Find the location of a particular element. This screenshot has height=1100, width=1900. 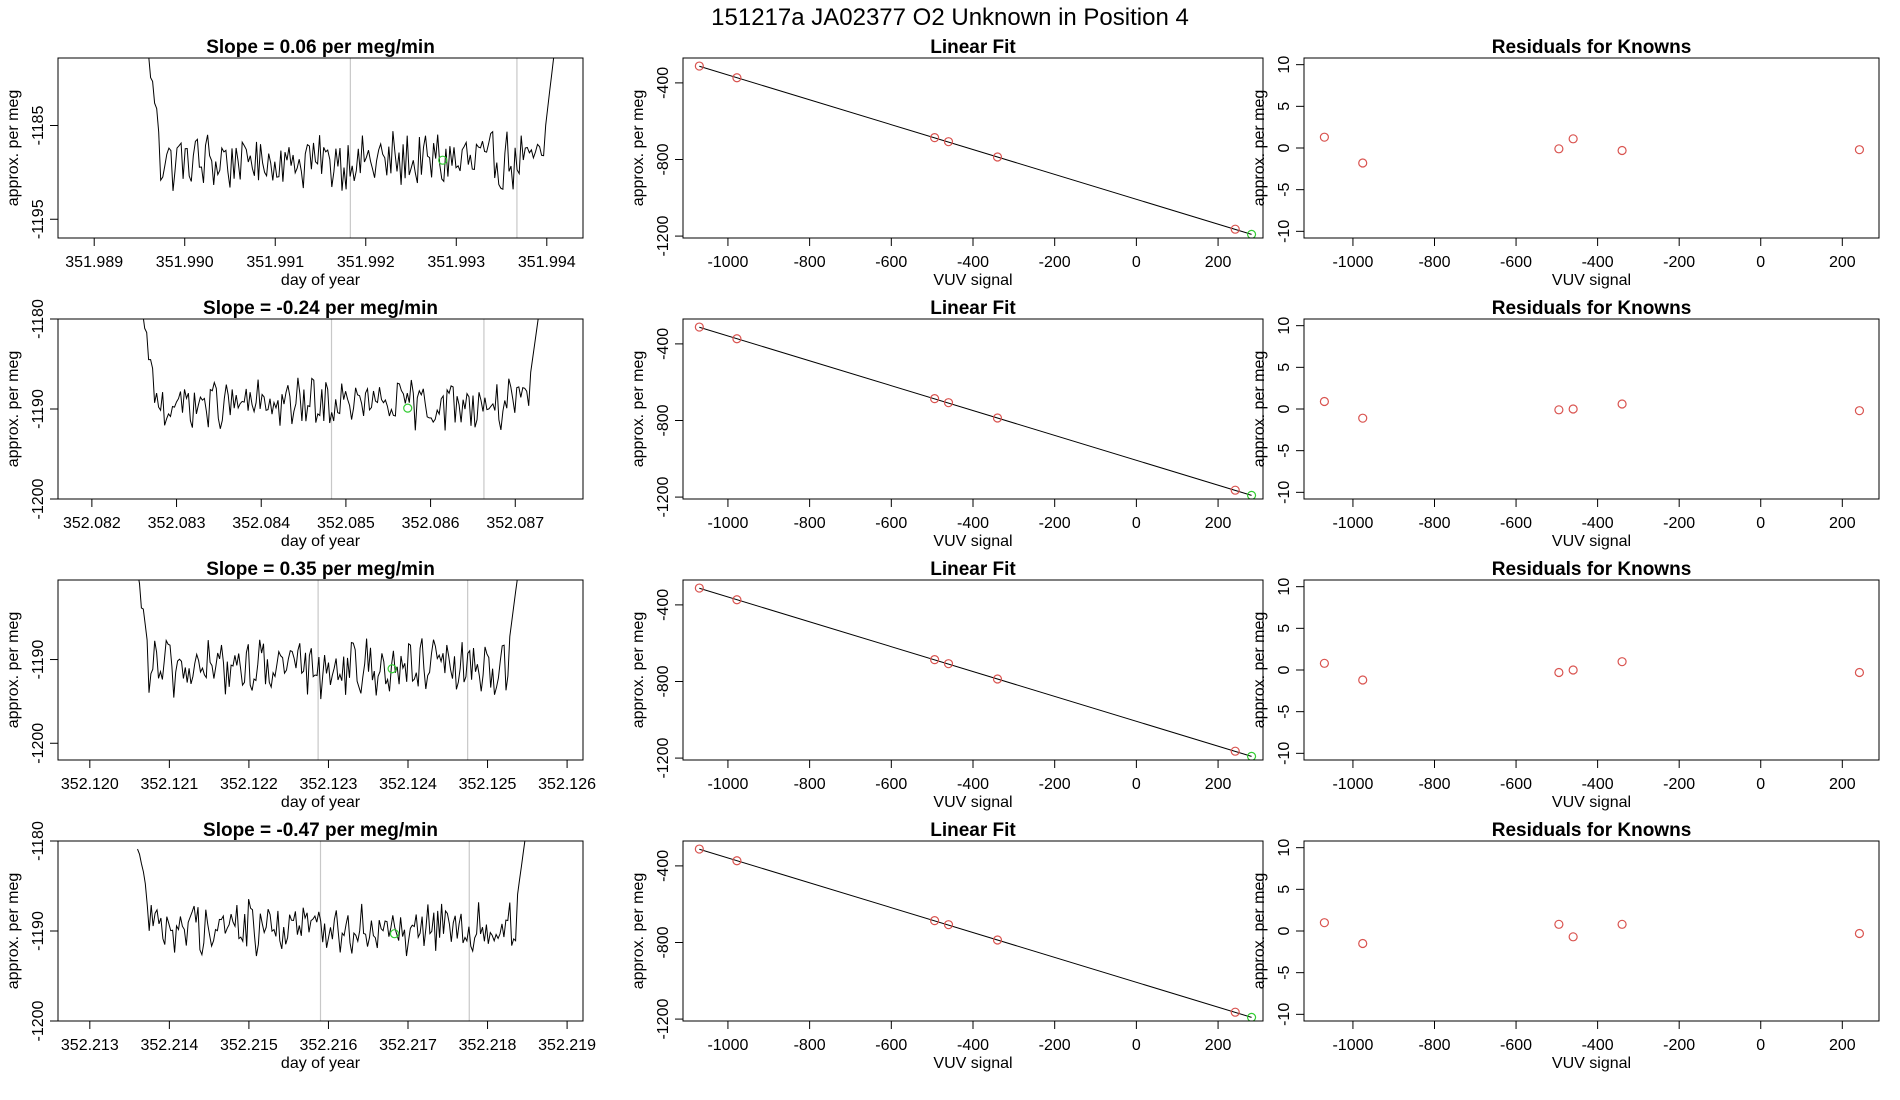

x-tick-label: 352.217 is located at coordinates (408, 1045).